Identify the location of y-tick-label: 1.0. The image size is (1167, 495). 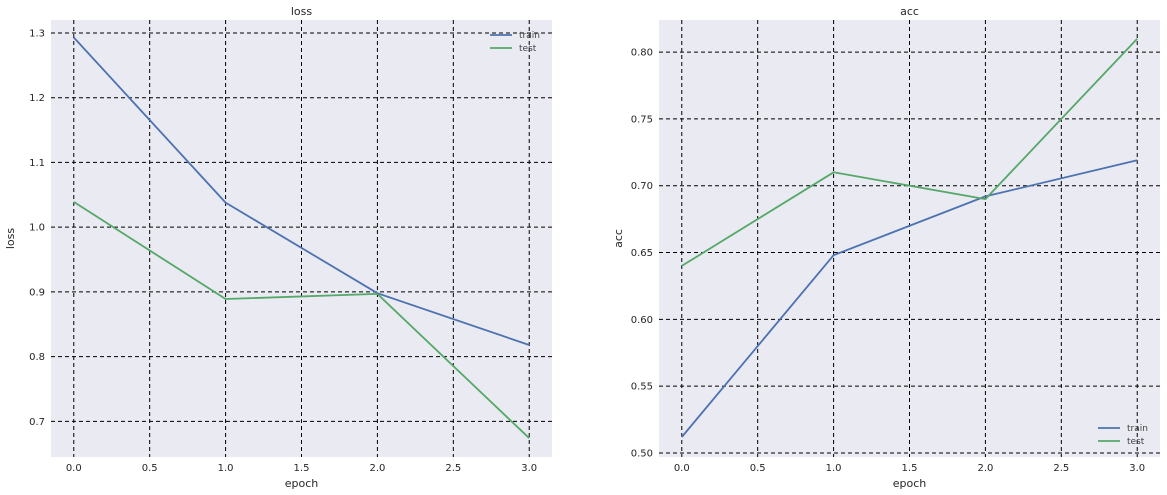
(37, 228).